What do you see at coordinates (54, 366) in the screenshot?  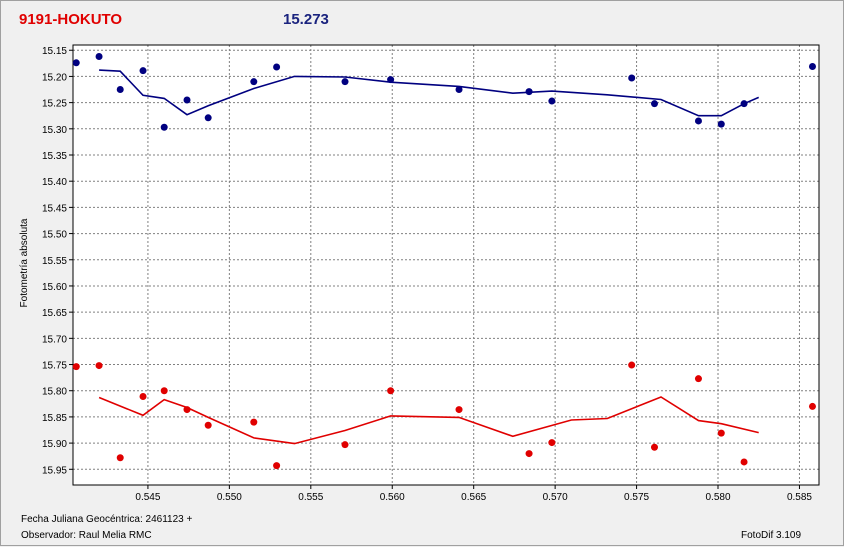 I see `y-tick-label: 15.75` at bounding box center [54, 366].